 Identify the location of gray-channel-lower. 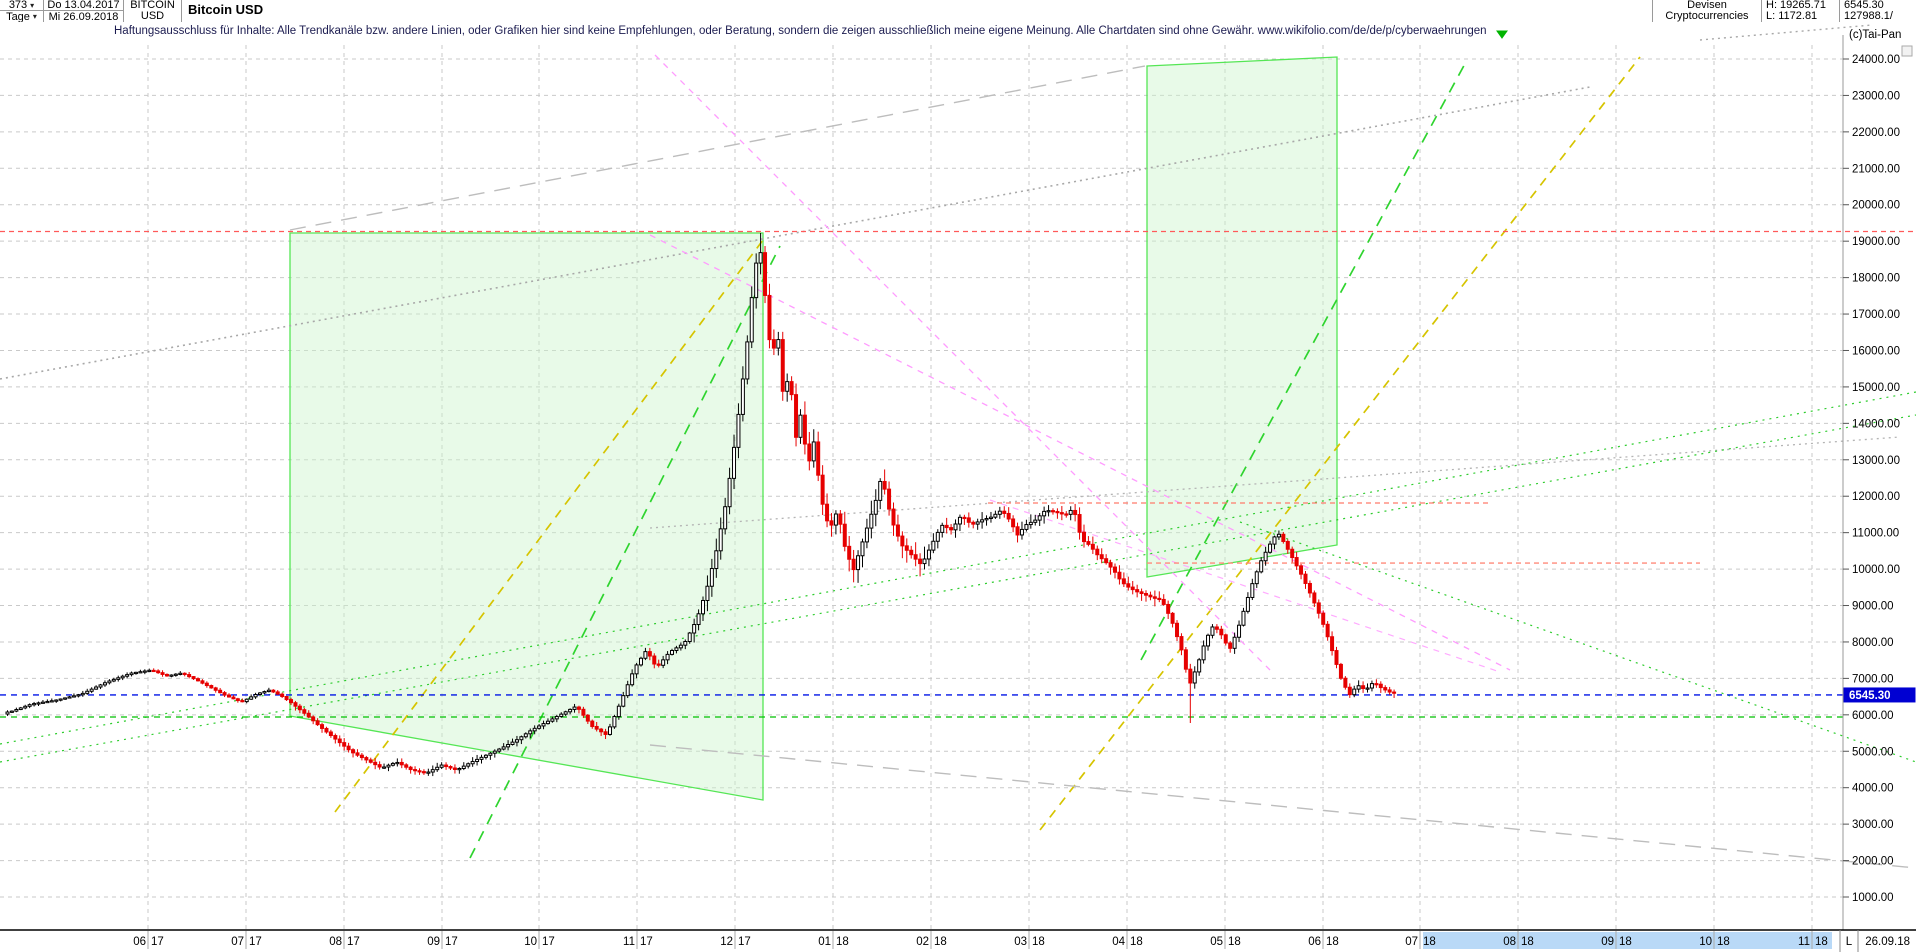
(1282, 806).